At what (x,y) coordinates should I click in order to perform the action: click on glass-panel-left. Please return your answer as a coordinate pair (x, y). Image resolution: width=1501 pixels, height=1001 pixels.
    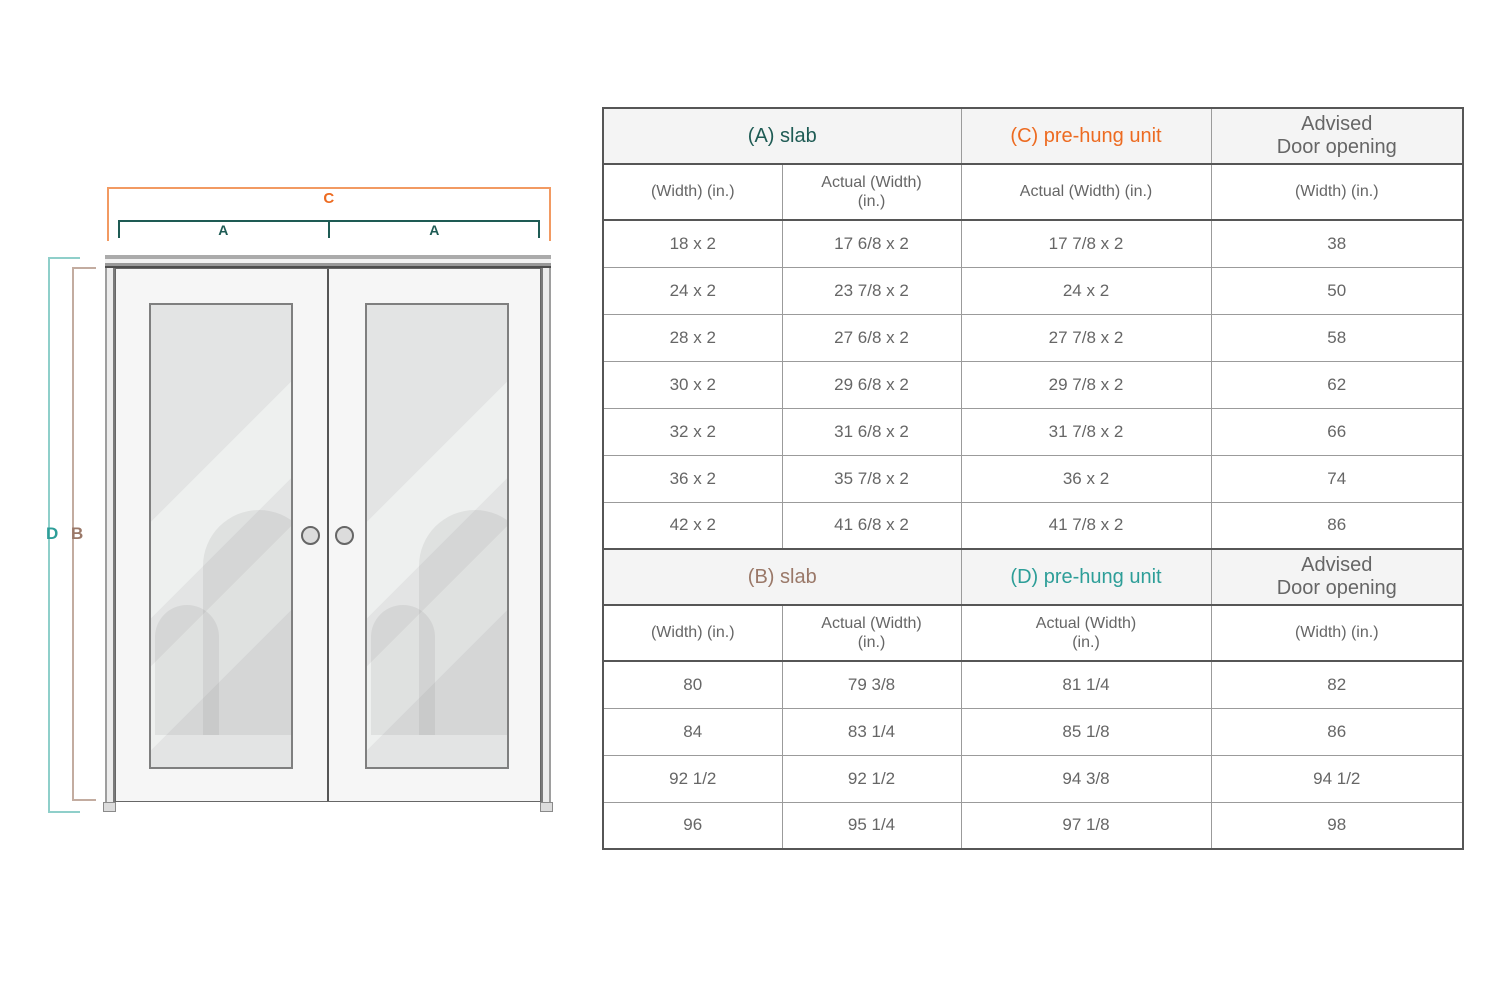
    Looking at the image, I should click on (221, 536).